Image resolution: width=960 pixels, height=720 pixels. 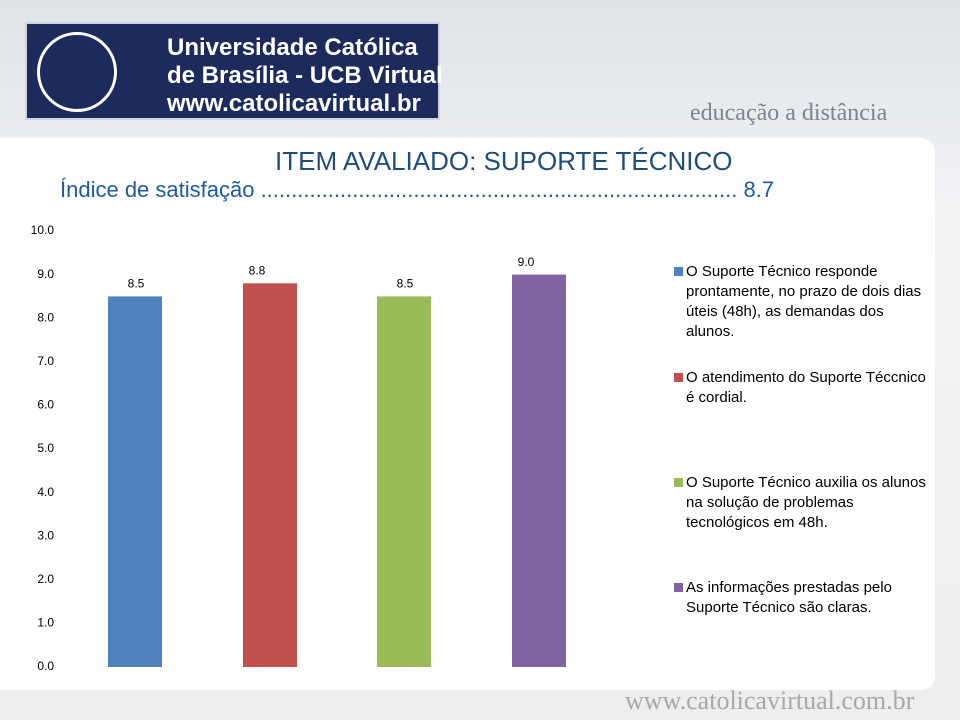 I want to click on banner-line: Universidade Católica, so click(x=292, y=47).